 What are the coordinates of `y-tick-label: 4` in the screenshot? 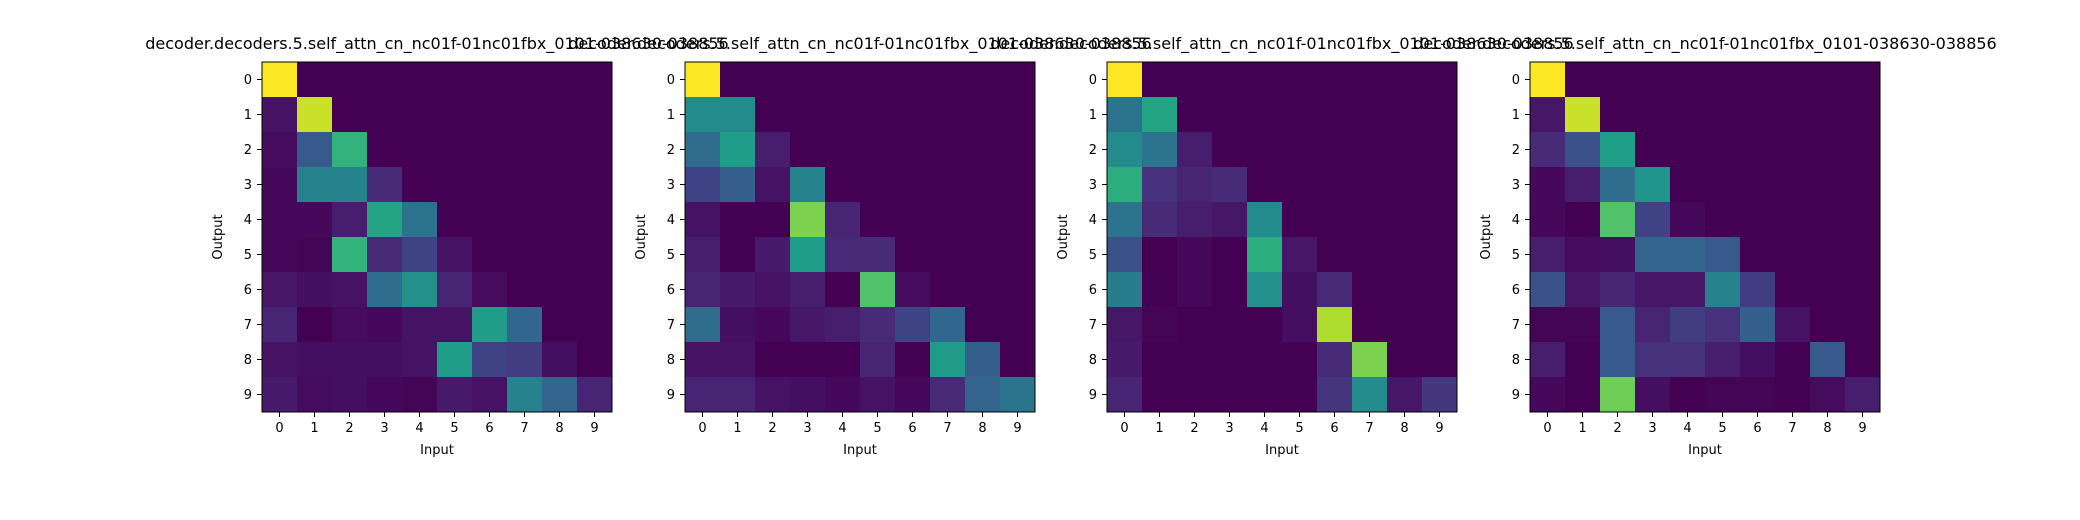 It's located at (1093, 220).